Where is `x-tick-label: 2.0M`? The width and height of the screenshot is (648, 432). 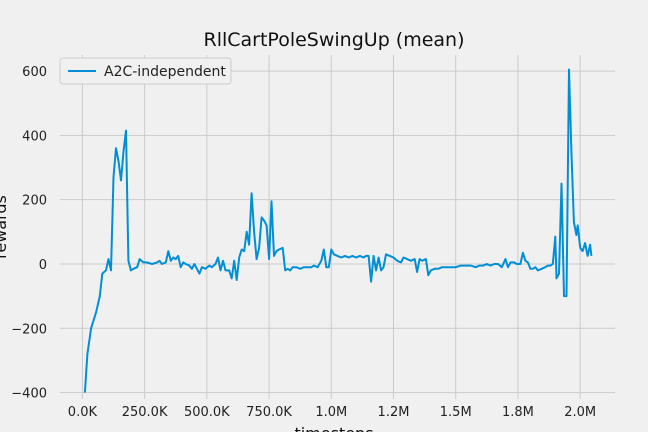 x-tick-label: 2.0M is located at coordinates (580, 412).